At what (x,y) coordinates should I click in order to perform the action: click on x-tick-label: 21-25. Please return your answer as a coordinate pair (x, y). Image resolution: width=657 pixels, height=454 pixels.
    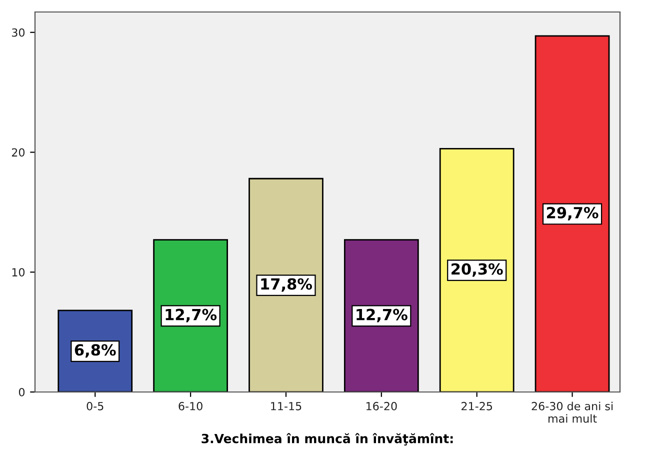
    Looking at the image, I should click on (477, 406).